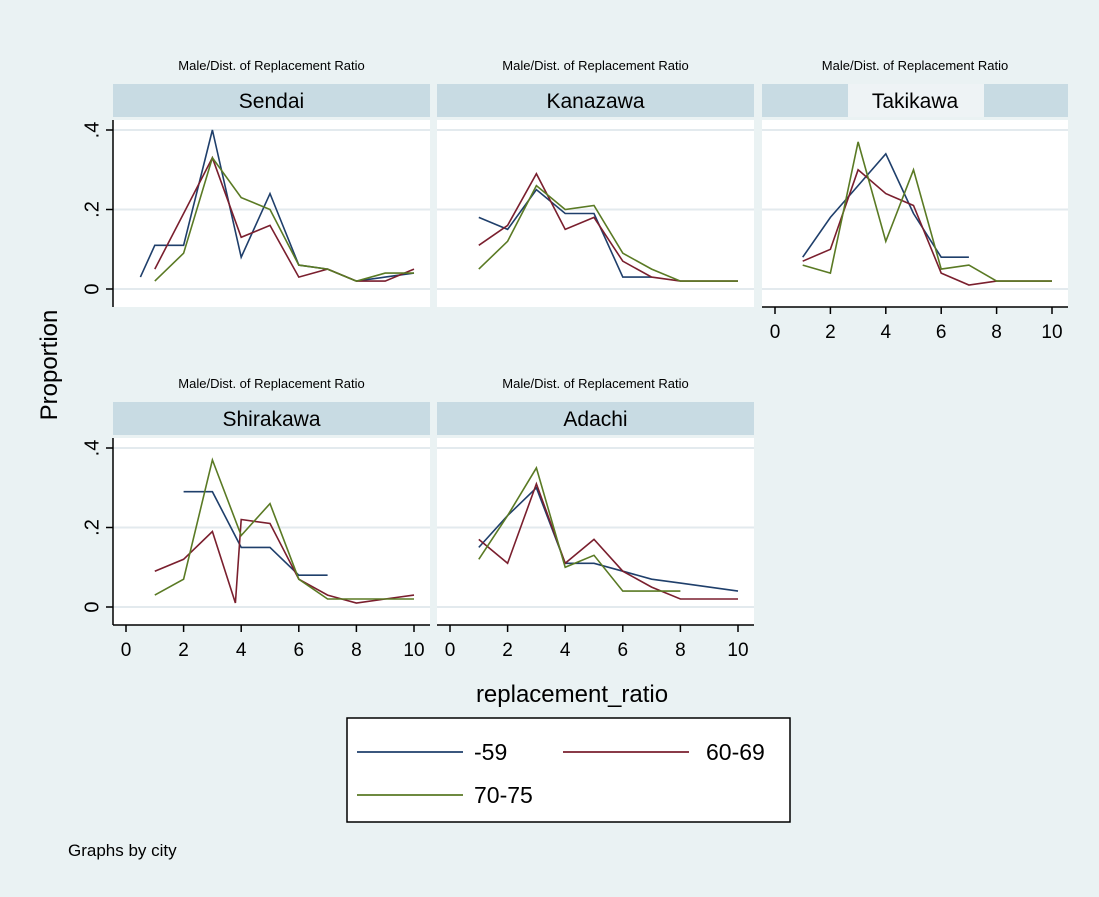 The width and height of the screenshot is (1099, 897). I want to click on panel-kanazawa: Male/Dist. of Replacement Ratio Kanazawa, so click(595, 182).